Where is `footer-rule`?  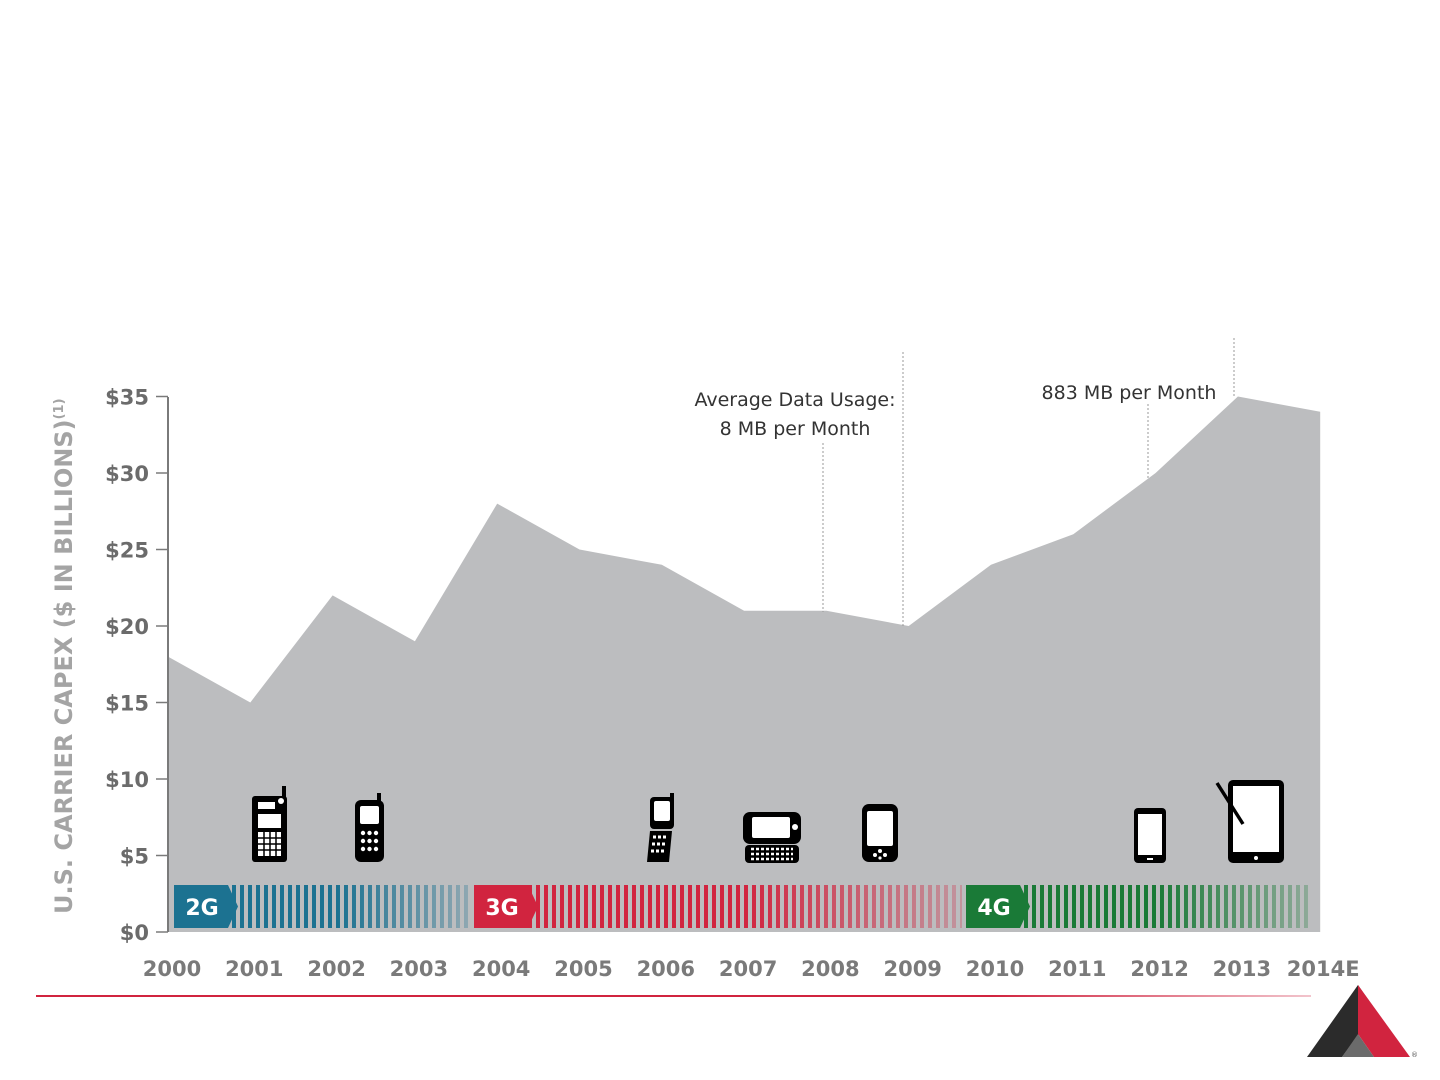
footer-rule is located at coordinates (673, 996).